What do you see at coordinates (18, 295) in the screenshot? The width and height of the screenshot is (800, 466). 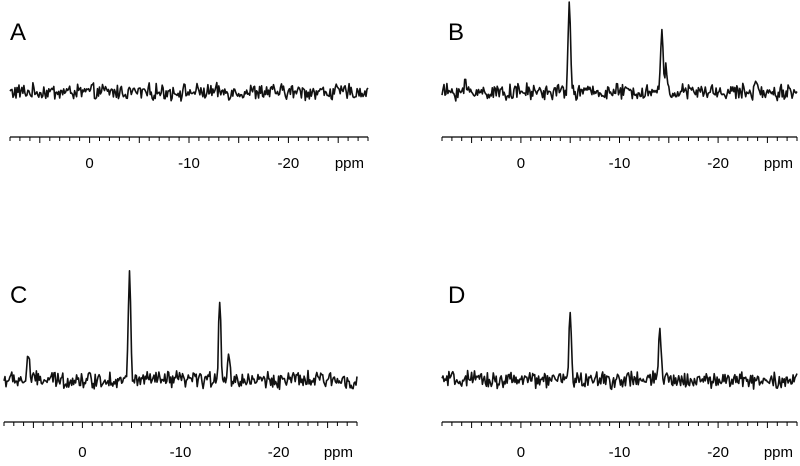 I see `panel-label: C` at bounding box center [18, 295].